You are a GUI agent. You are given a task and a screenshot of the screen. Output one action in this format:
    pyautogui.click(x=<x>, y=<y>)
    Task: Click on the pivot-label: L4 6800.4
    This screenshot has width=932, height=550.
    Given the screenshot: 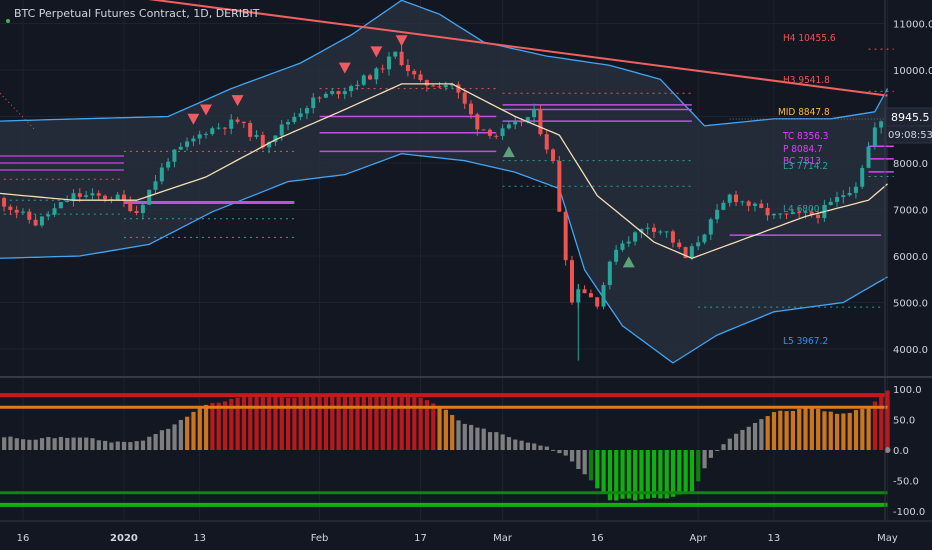 What is the action you would take?
    pyautogui.click(x=805, y=209)
    